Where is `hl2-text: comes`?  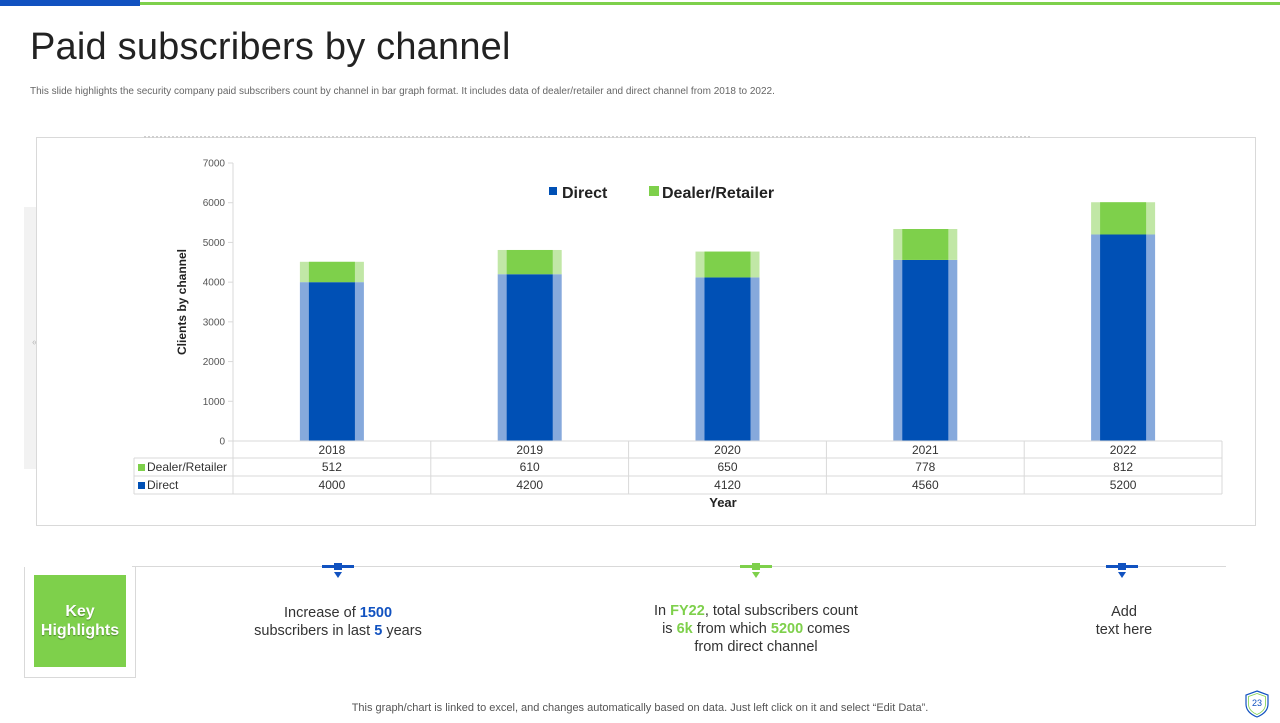 hl2-text: comes is located at coordinates (826, 629).